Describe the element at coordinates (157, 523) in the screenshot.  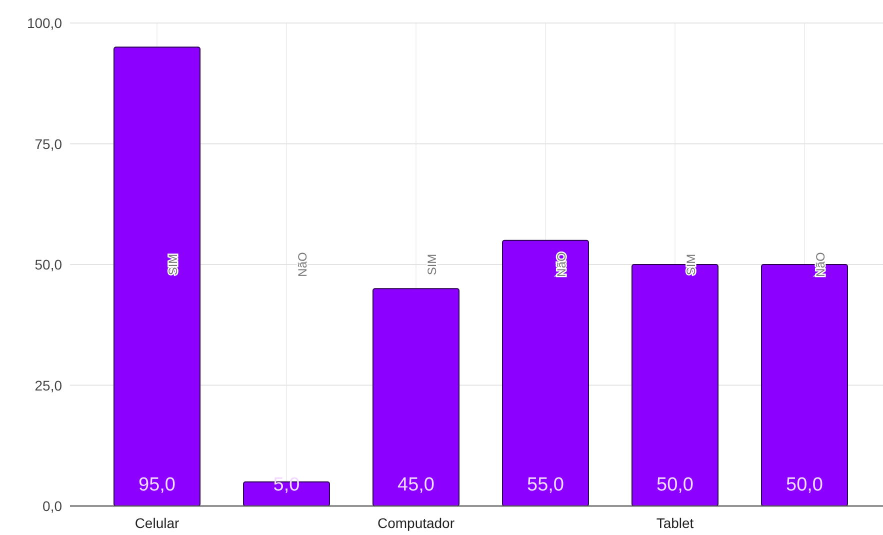
I see `x-tick-label: Celular` at that location.